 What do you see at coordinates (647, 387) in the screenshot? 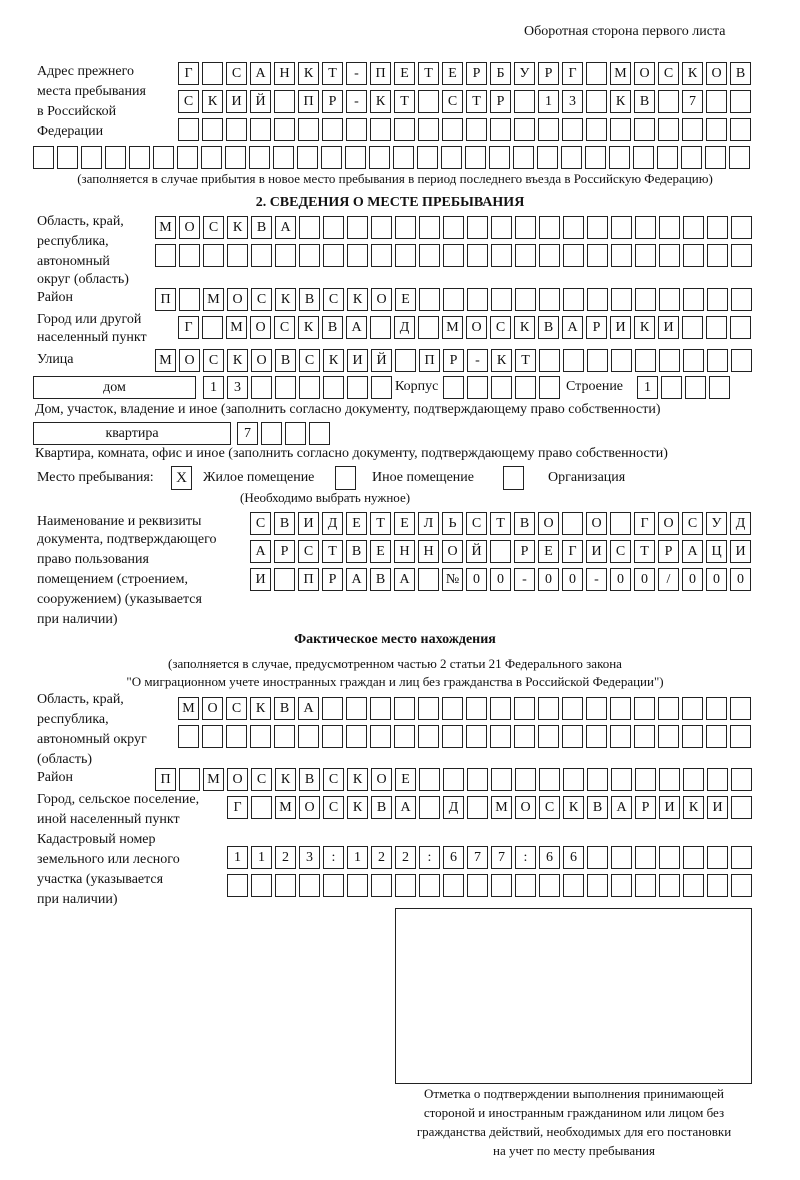
I see `stroenie-row-cell: 1` at bounding box center [647, 387].